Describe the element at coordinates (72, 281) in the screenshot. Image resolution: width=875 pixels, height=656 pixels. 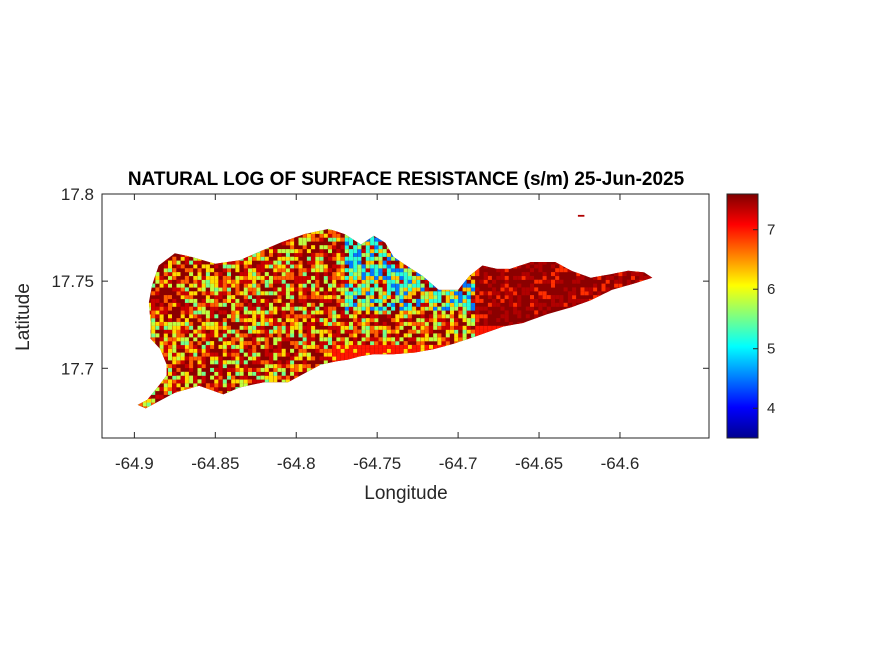
I see `y-tick-label: 17.75` at that location.